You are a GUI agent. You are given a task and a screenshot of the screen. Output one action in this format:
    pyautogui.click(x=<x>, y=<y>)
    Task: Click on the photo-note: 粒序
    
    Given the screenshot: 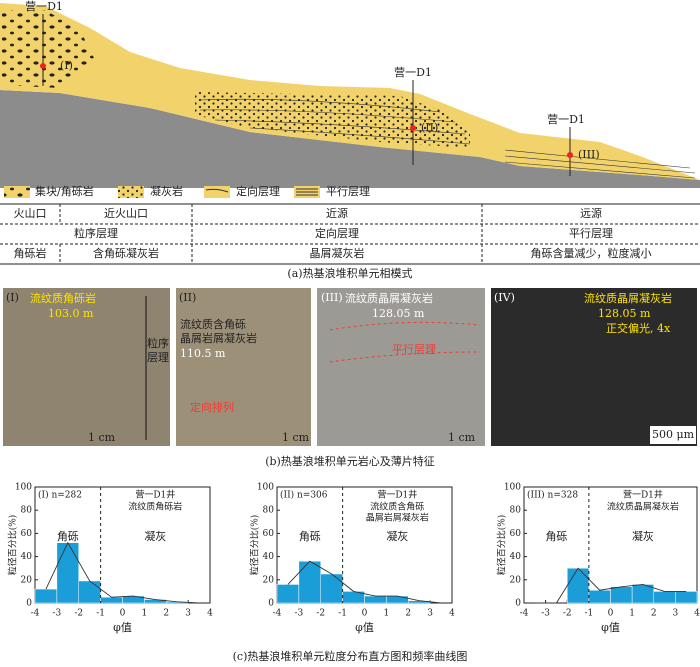 What is the action you would take?
    pyautogui.click(x=158, y=343)
    